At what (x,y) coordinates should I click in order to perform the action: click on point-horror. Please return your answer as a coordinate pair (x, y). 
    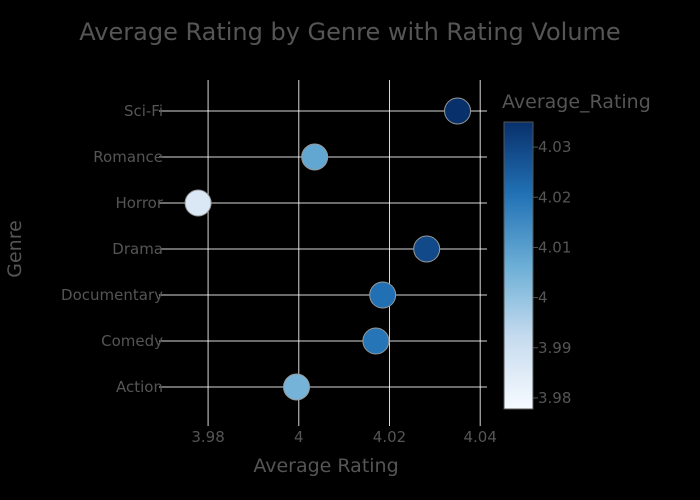
    Looking at the image, I should click on (198, 203).